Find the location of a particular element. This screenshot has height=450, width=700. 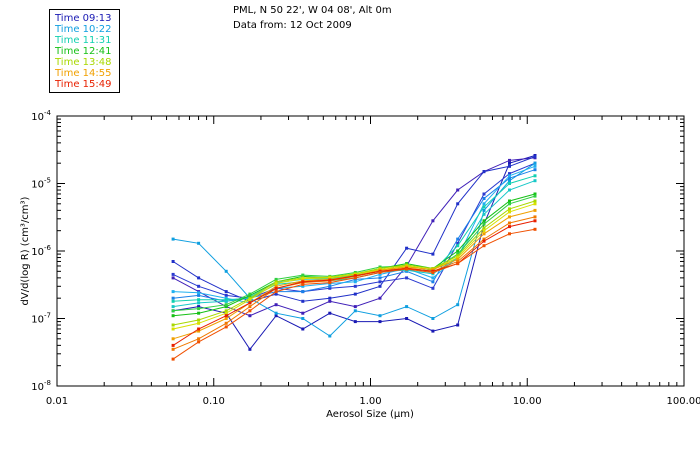

y-tick-label: 10-7 is located at coordinates (41, 319).